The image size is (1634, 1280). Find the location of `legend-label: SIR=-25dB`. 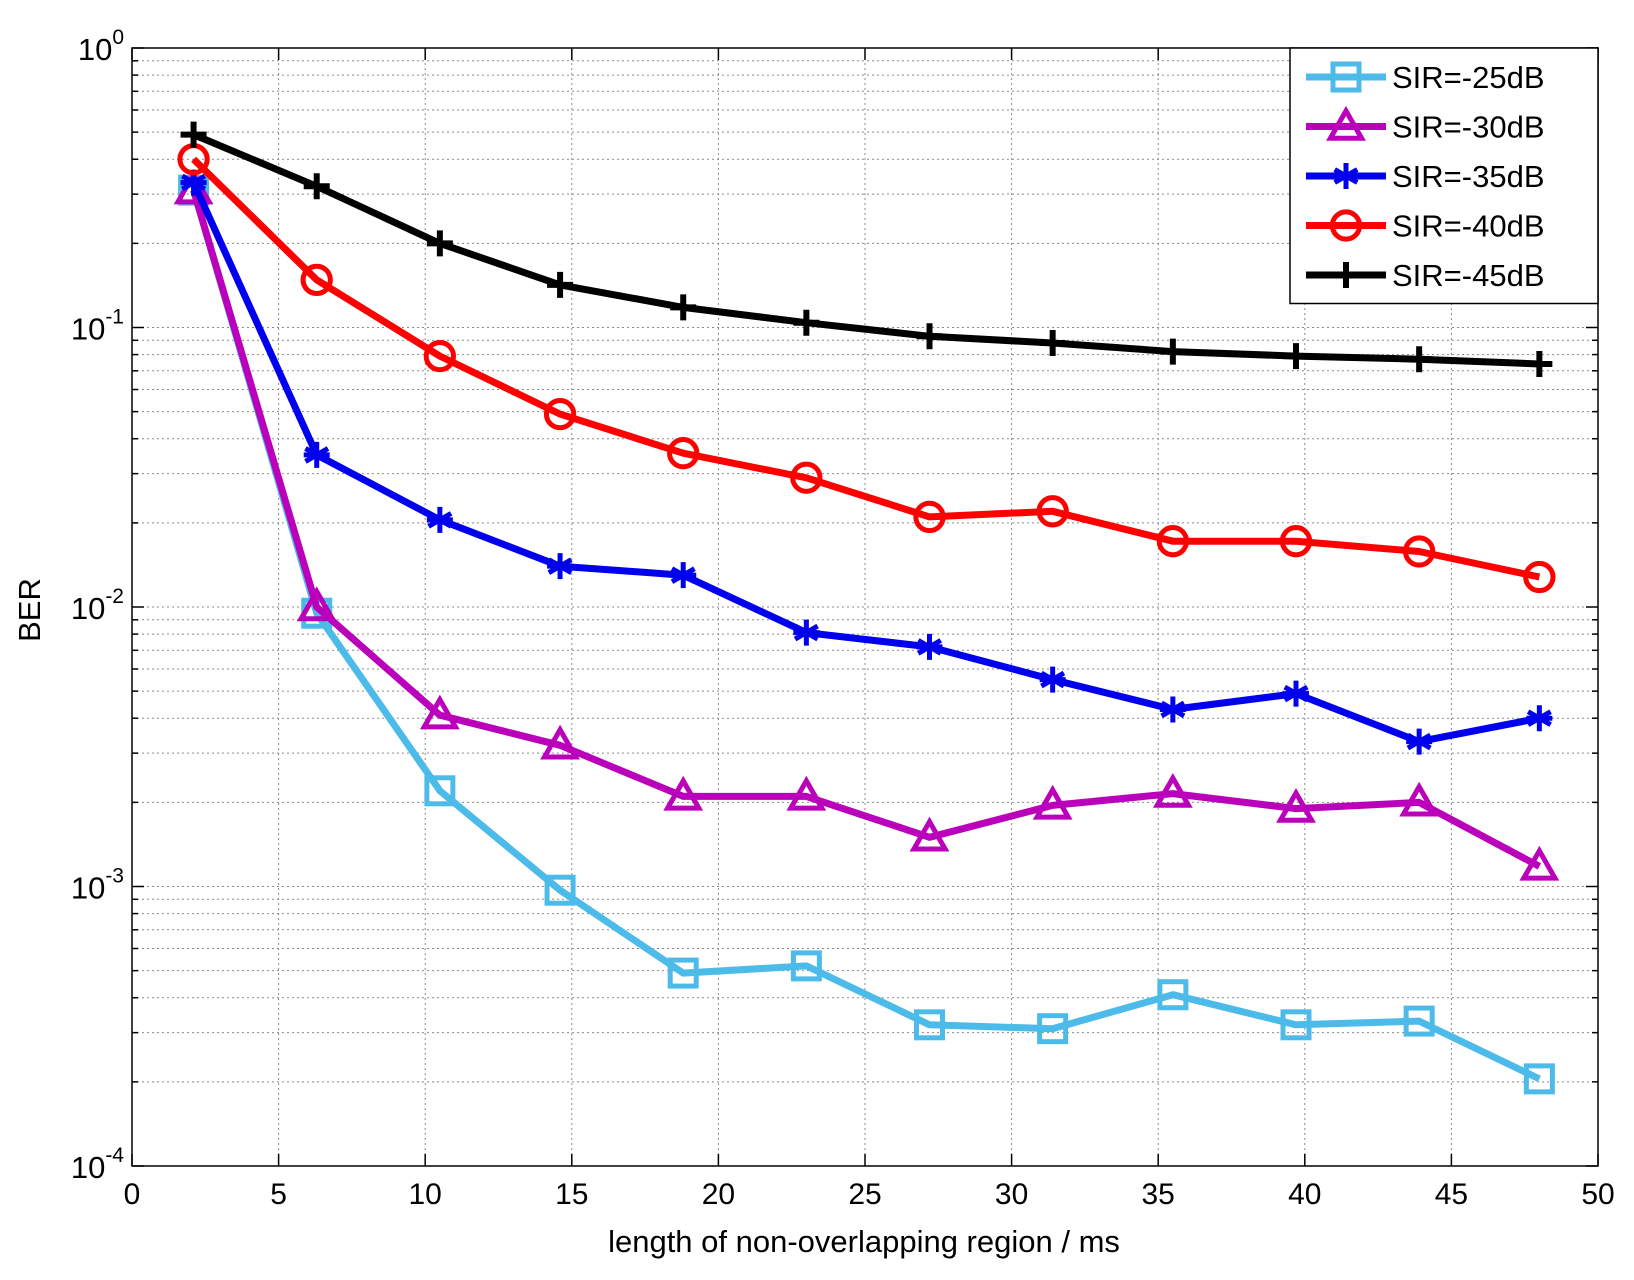

legend-label: SIR=-25dB is located at coordinates (1468, 77).